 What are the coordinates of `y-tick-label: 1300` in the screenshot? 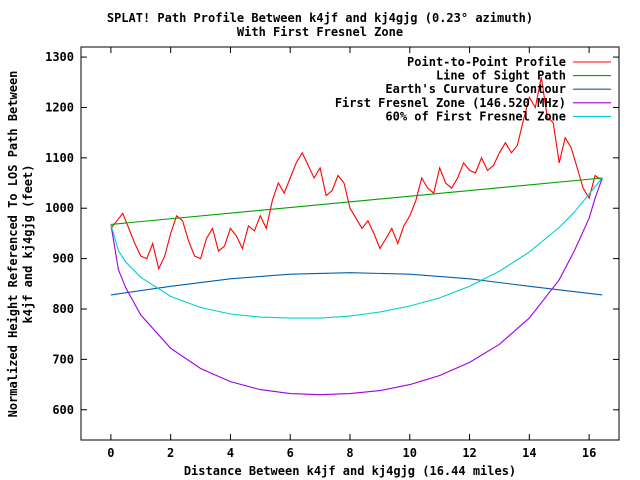 It's located at (59, 57).